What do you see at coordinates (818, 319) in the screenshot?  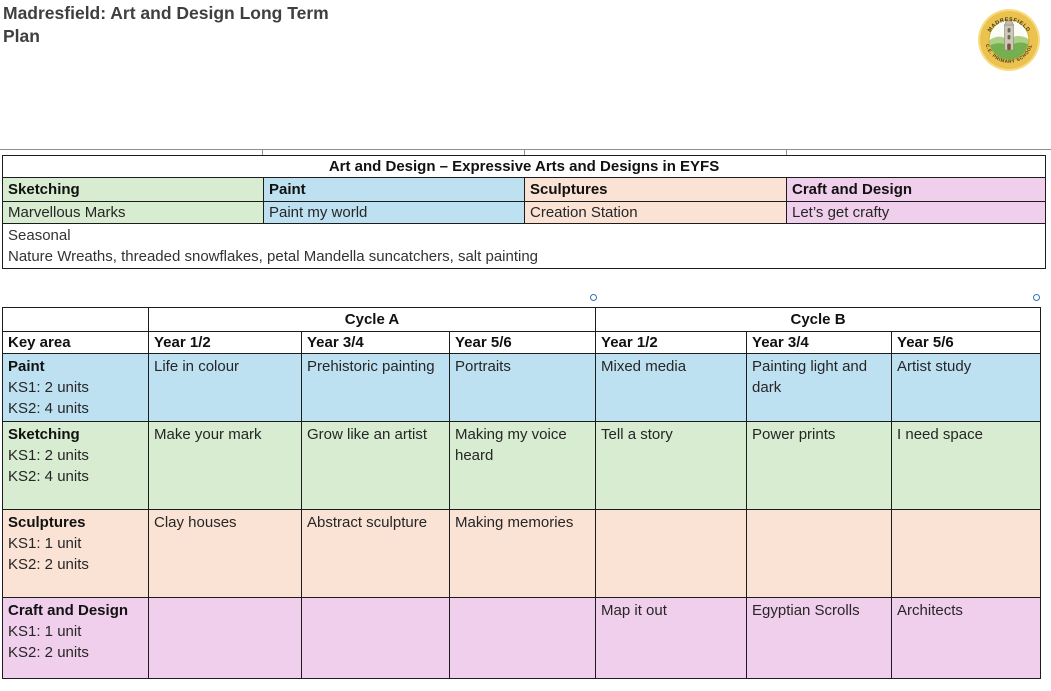 I see `cycle-b-header: Cycle B` at bounding box center [818, 319].